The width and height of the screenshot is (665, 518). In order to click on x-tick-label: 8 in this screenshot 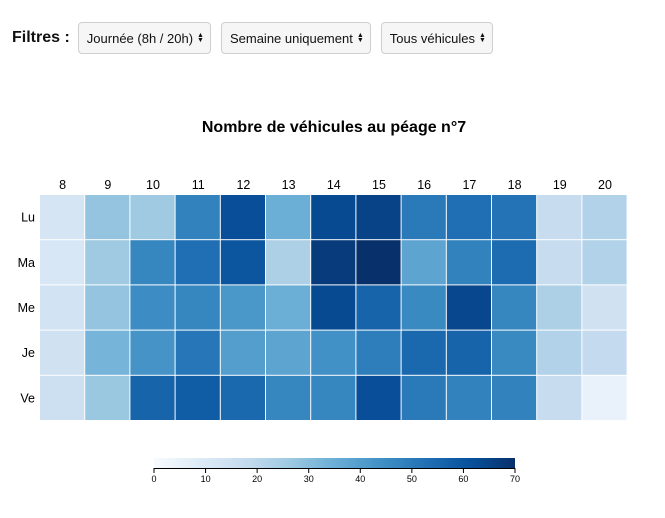, I will do `click(62, 185)`.